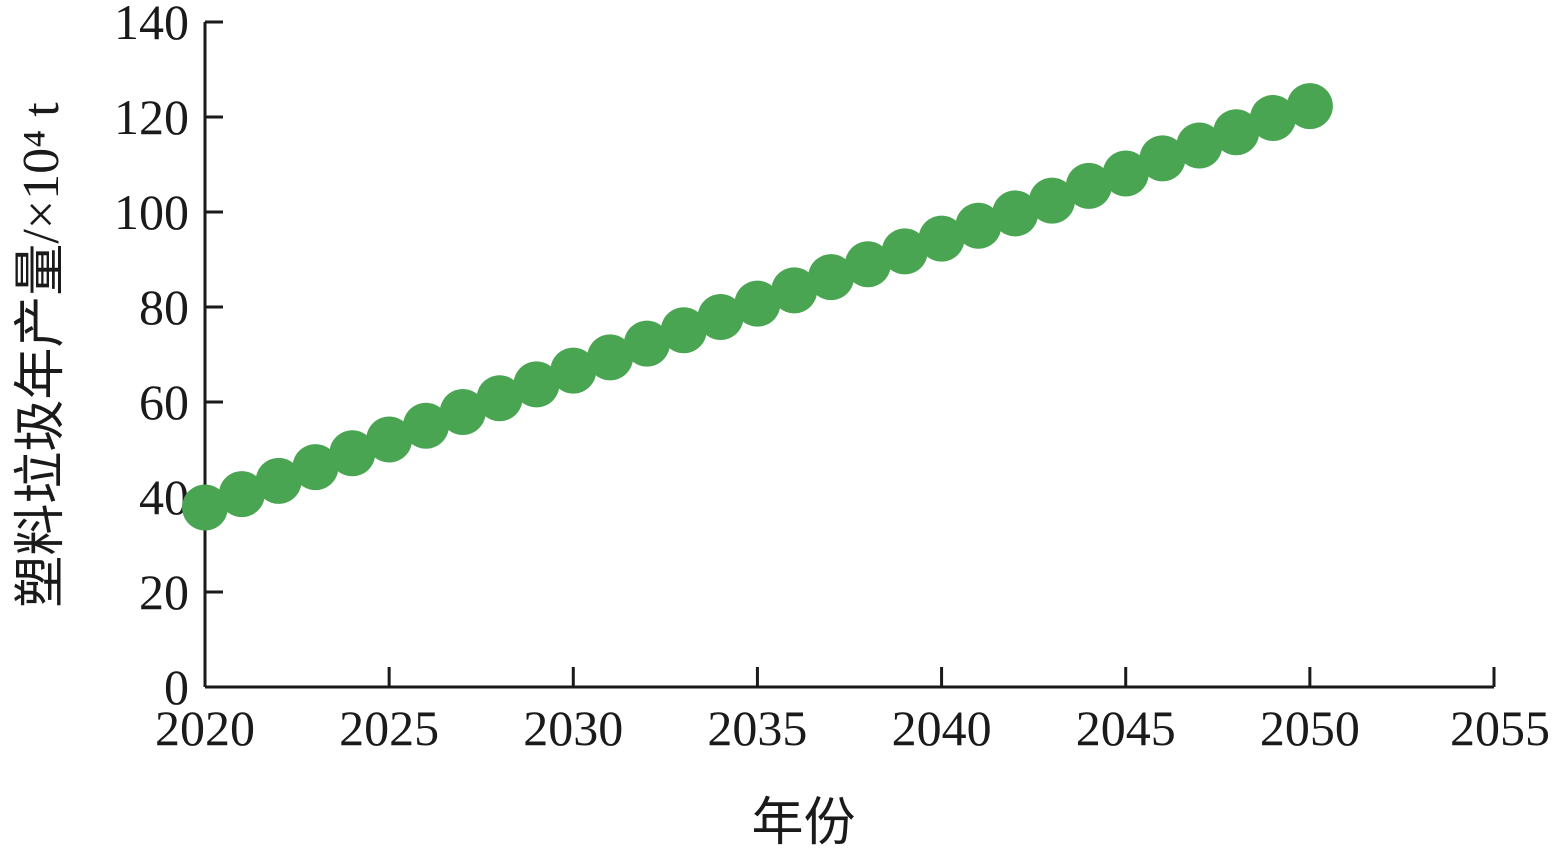  What do you see at coordinates (1500, 728) in the screenshot?
I see `x-tick-label: 2055` at bounding box center [1500, 728].